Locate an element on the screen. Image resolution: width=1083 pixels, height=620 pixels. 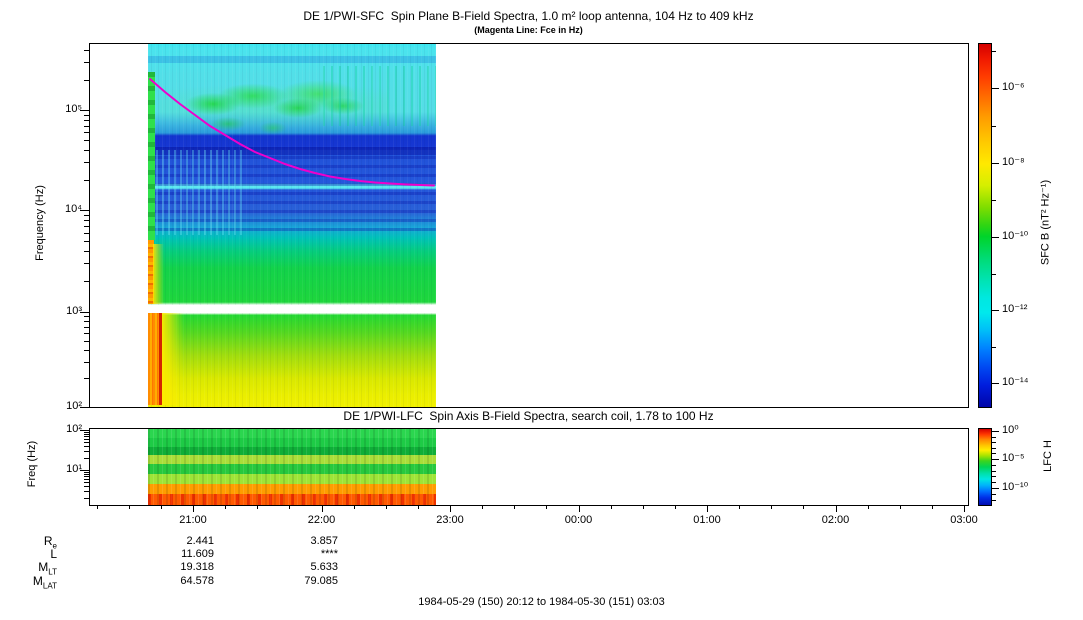
time-tick-label: 01:00 is located at coordinates (707, 520).